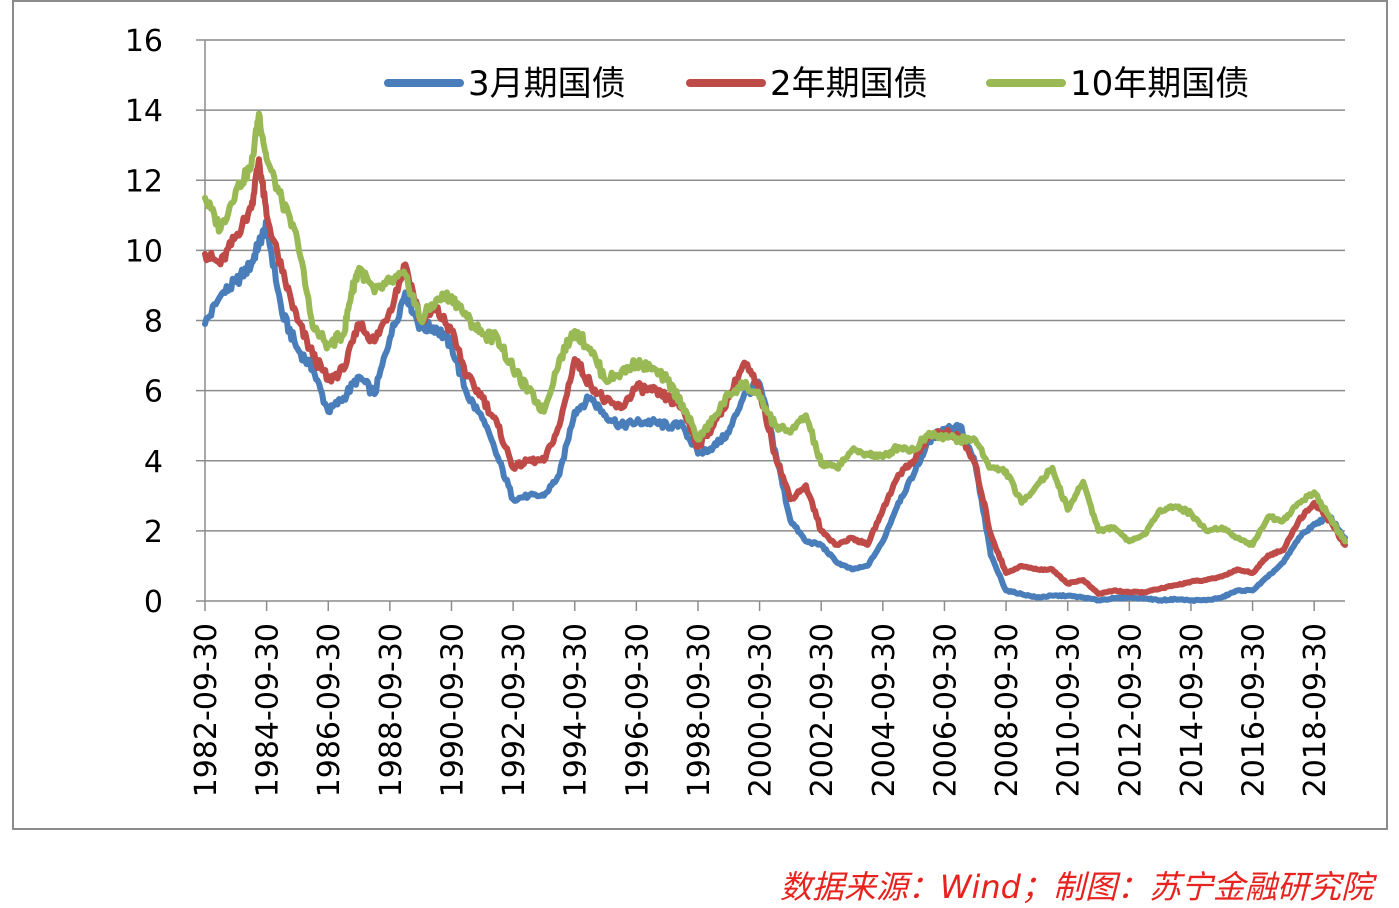 The width and height of the screenshot is (1399, 908). Describe the element at coordinates (144, 111) in the screenshot. I see `y-tick-label: 14` at that location.